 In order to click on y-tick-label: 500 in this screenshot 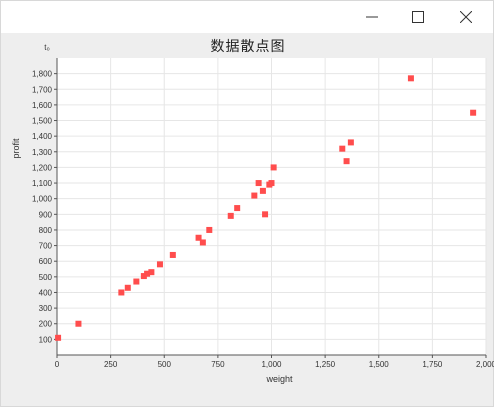, I will do `click(46, 277)`.